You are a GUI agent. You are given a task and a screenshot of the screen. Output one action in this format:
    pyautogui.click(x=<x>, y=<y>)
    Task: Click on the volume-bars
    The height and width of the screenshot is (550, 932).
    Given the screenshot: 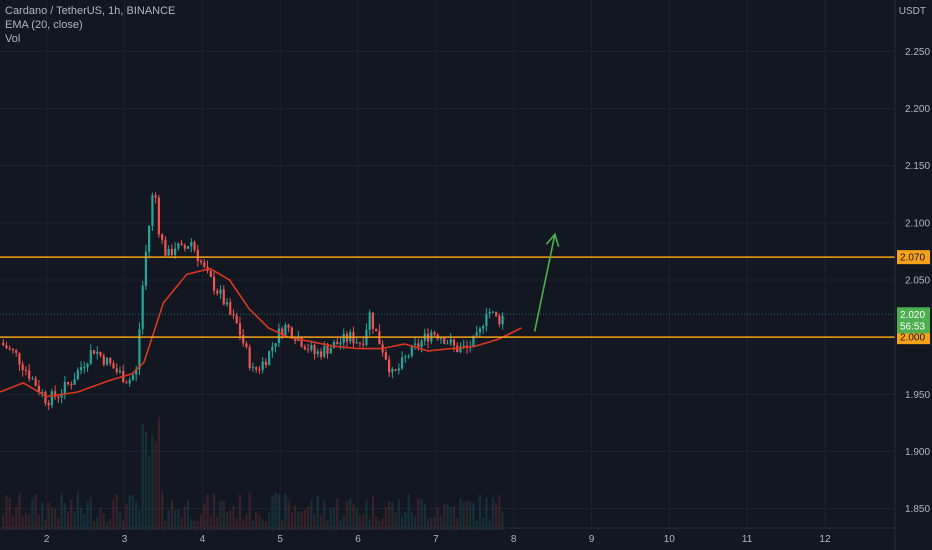 What is the action you would take?
    pyautogui.click(x=253, y=473)
    